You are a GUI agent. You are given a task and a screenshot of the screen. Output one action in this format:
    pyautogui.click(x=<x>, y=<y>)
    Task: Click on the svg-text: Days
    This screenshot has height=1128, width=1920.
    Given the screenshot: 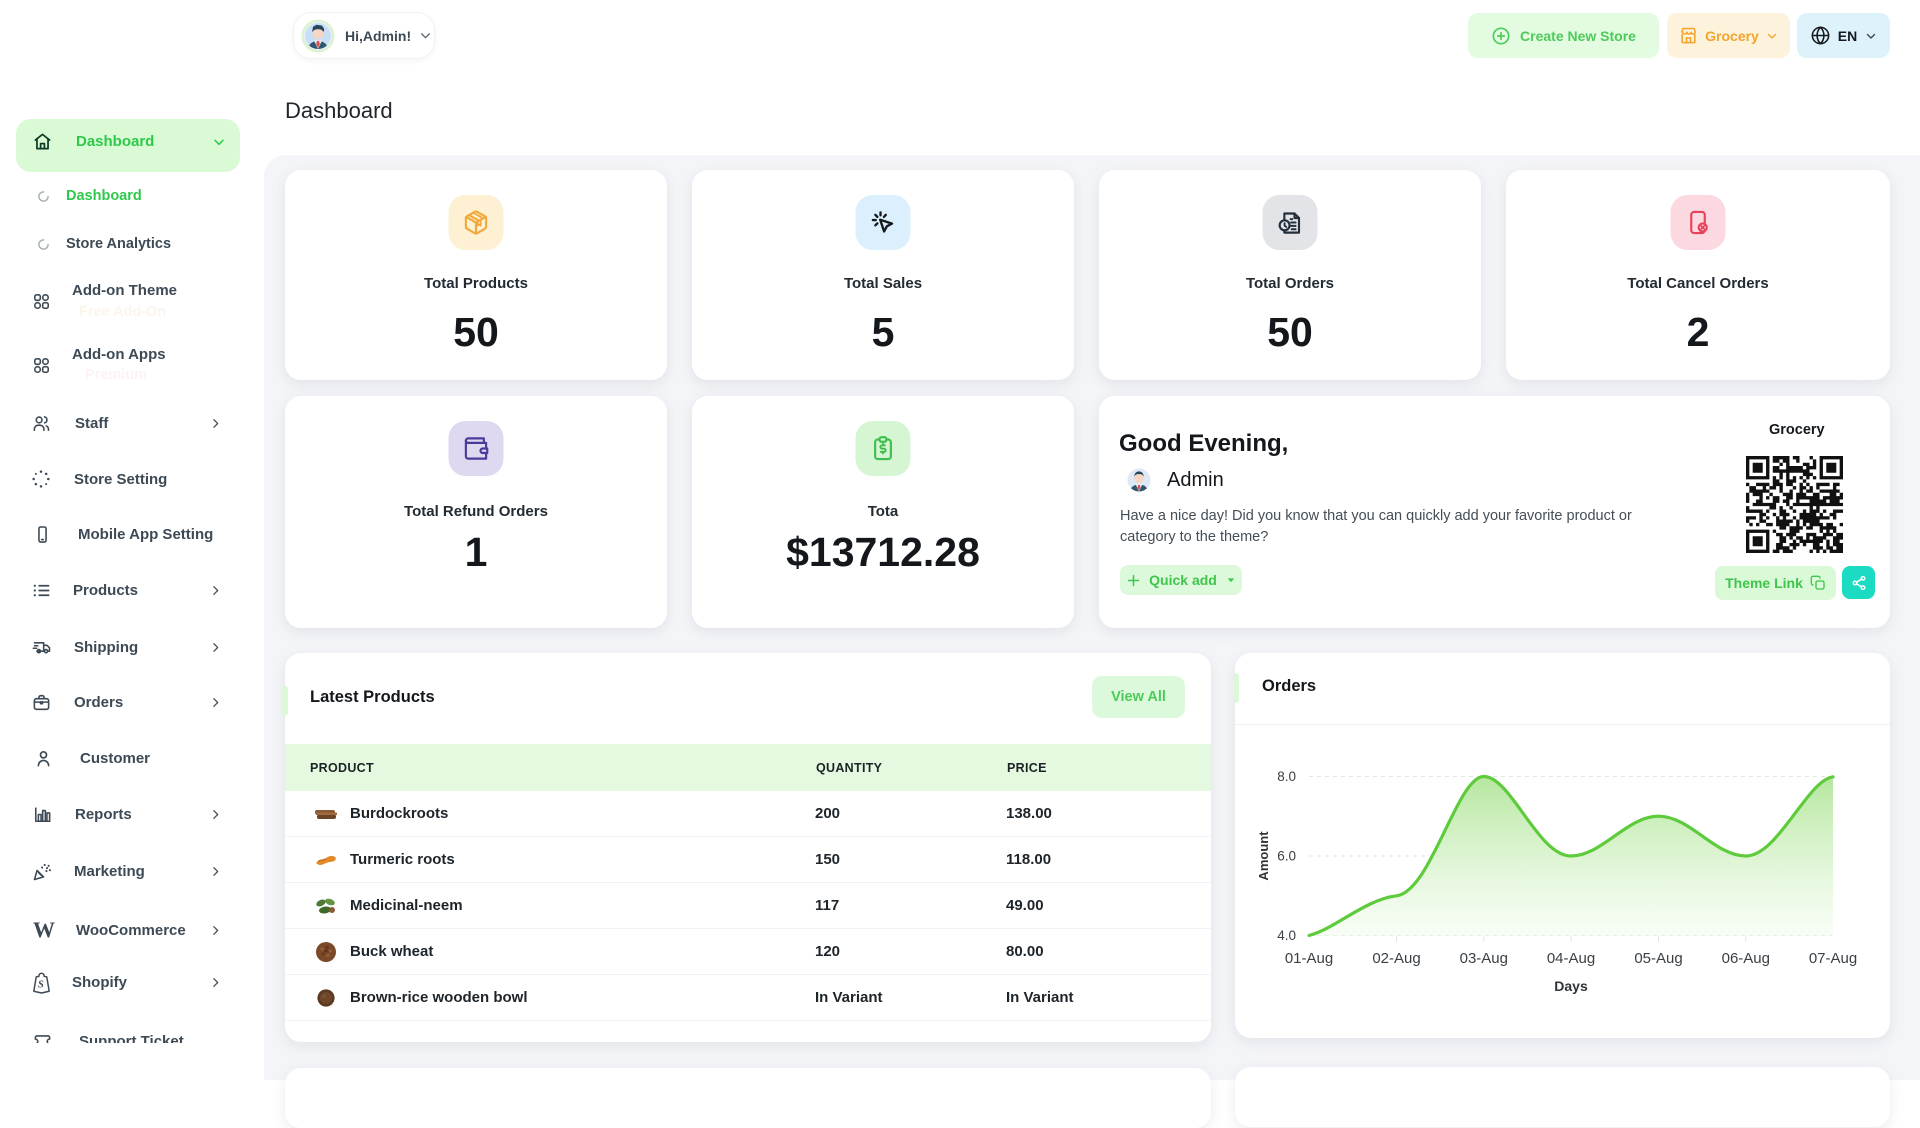 What is the action you would take?
    pyautogui.click(x=1571, y=986)
    